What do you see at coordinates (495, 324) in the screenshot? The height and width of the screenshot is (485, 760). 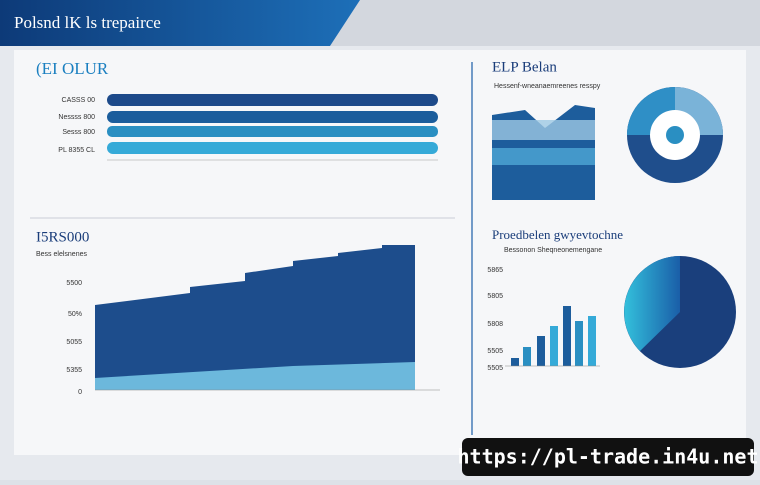 I see `axis-label: 5808` at bounding box center [495, 324].